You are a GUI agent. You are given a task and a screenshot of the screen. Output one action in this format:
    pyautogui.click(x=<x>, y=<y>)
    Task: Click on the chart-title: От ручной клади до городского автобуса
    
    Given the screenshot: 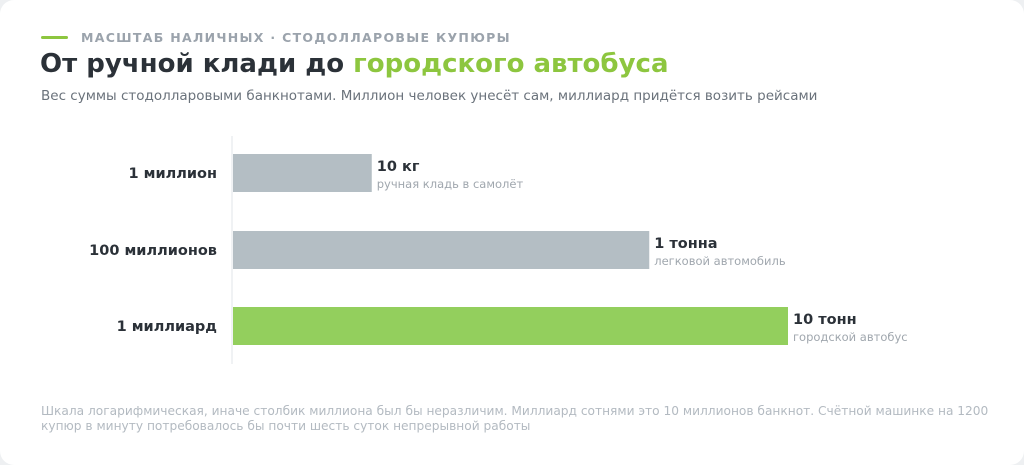 What is the action you would take?
    pyautogui.click(x=354, y=64)
    